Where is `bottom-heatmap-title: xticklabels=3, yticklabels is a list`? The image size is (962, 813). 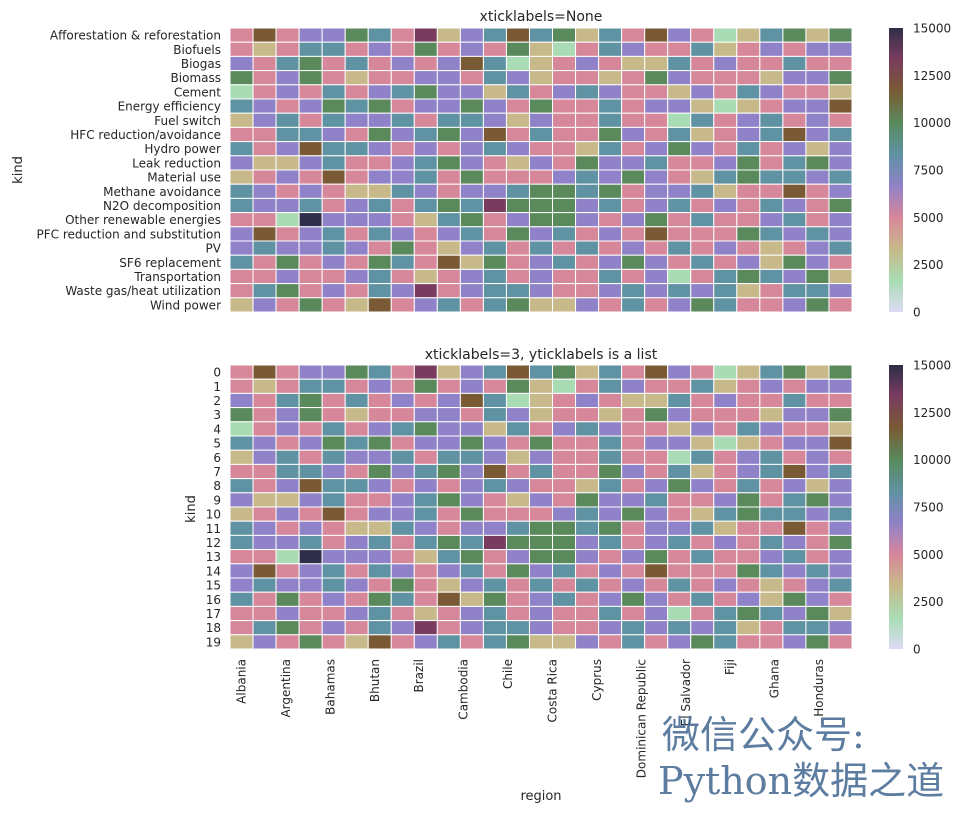 bottom-heatmap-title: xticklabels=3, yticklabels is a list is located at coordinates (541, 355).